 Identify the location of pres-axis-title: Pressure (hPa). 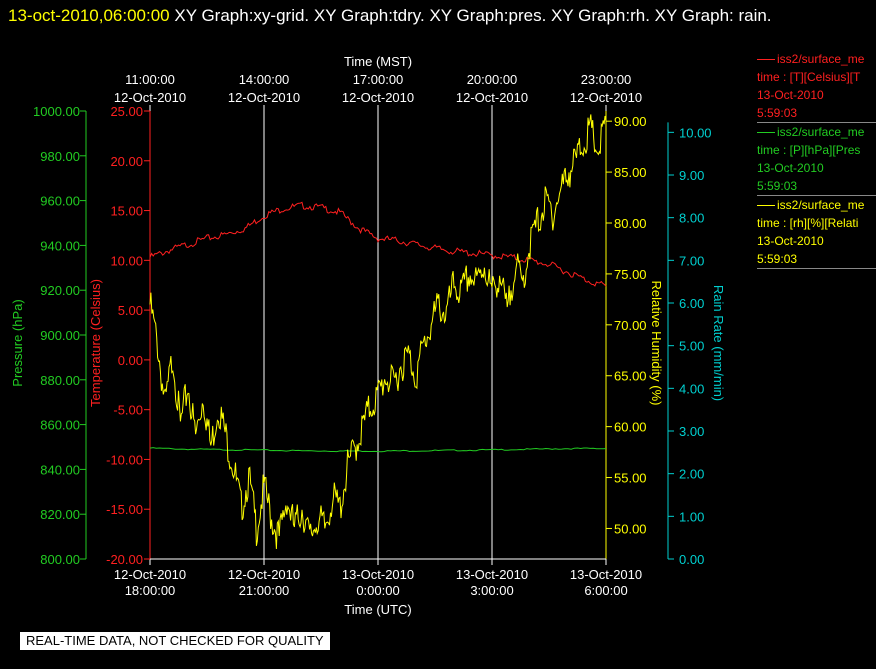
(17, 342).